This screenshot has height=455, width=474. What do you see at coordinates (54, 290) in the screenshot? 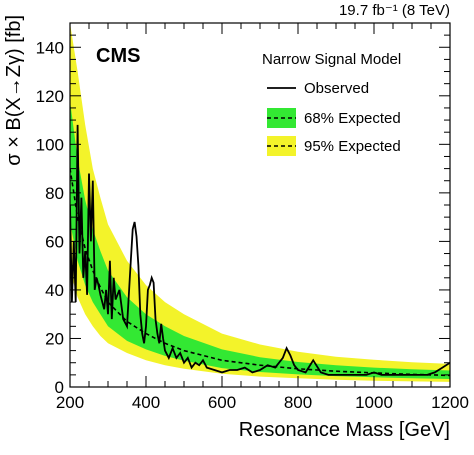
I see `y-tick-label: 40` at bounding box center [54, 290].